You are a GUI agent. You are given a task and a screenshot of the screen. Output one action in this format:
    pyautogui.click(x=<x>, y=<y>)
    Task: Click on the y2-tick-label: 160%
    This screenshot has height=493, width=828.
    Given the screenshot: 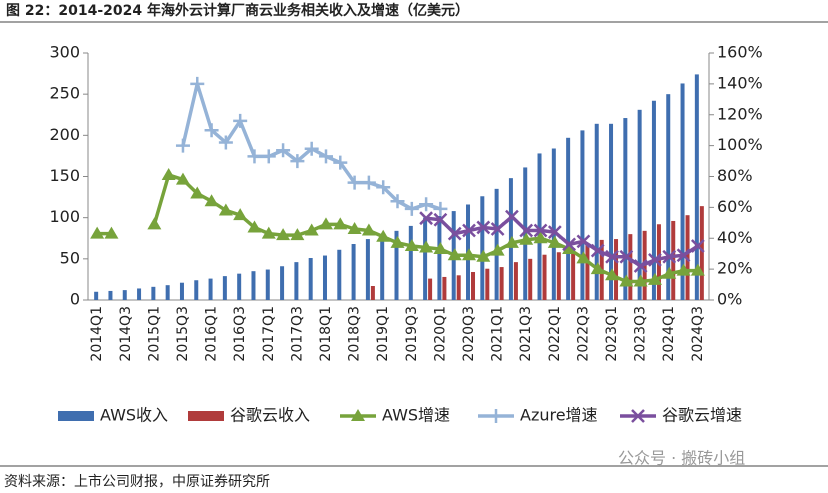 What is the action you would take?
    pyautogui.click(x=740, y=52)
    